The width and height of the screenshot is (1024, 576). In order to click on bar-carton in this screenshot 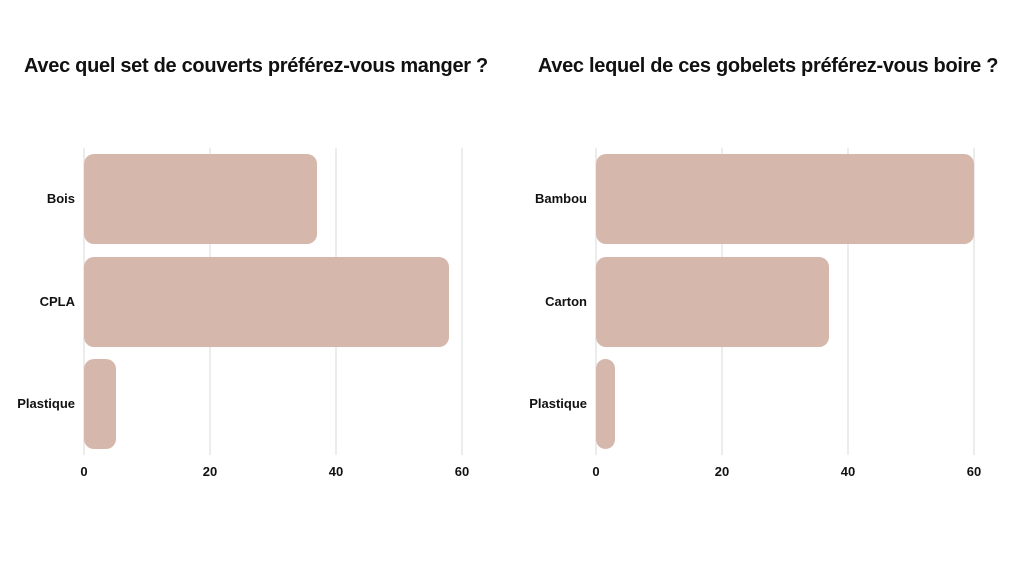, I will do `click(713, 301)`.